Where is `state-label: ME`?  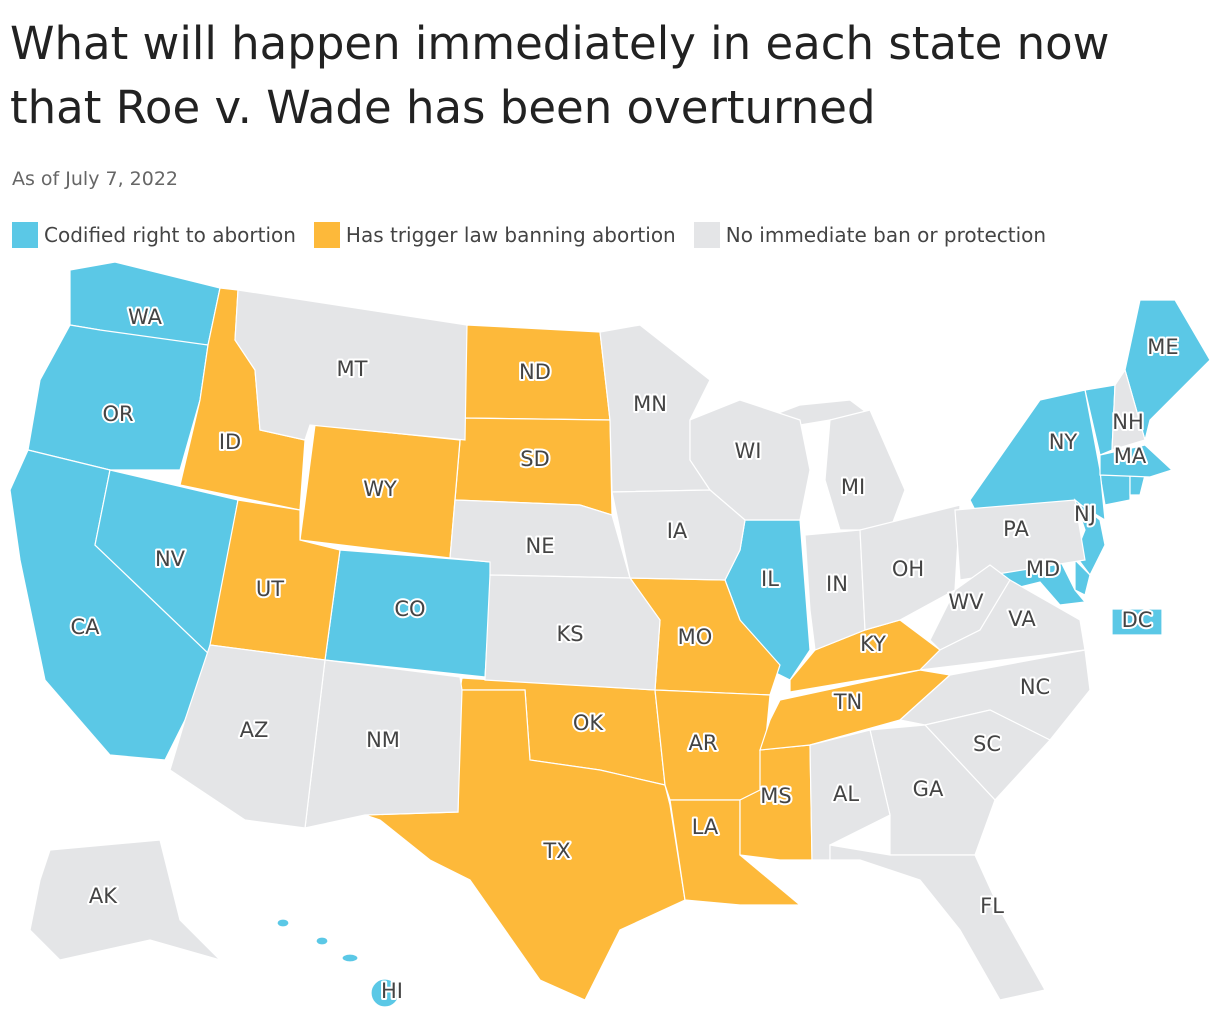
state-label: ME is located at coordinates (1162, 347).